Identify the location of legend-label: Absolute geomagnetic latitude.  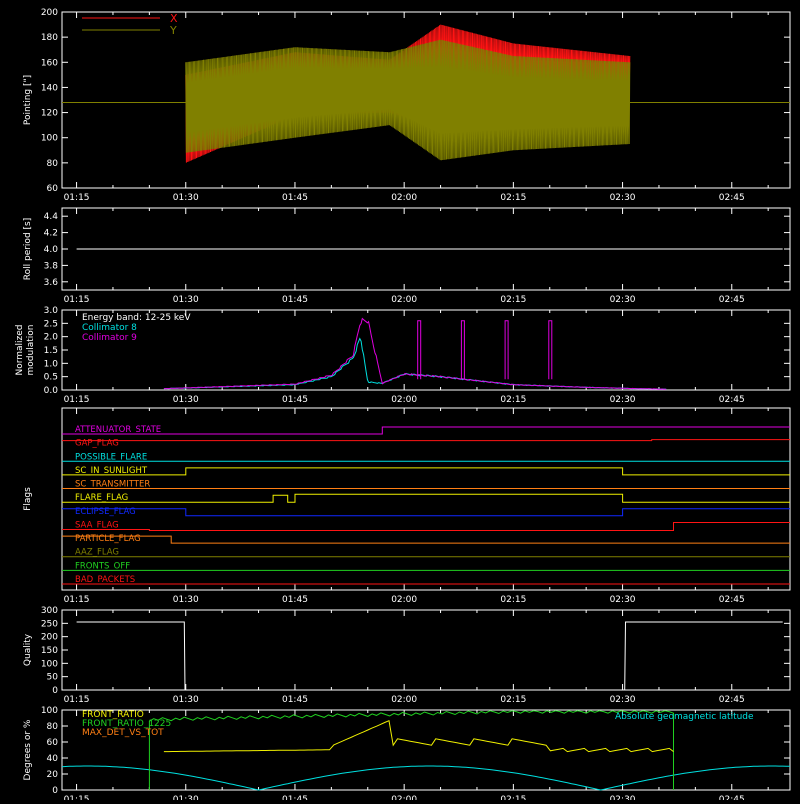
(684, 717).